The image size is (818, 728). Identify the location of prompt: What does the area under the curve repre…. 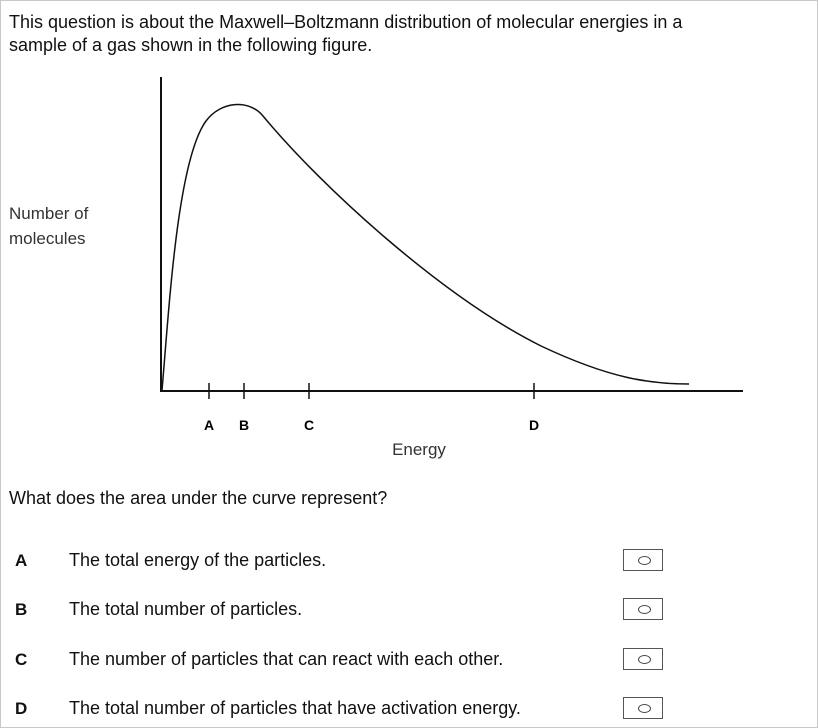
(198, 498).